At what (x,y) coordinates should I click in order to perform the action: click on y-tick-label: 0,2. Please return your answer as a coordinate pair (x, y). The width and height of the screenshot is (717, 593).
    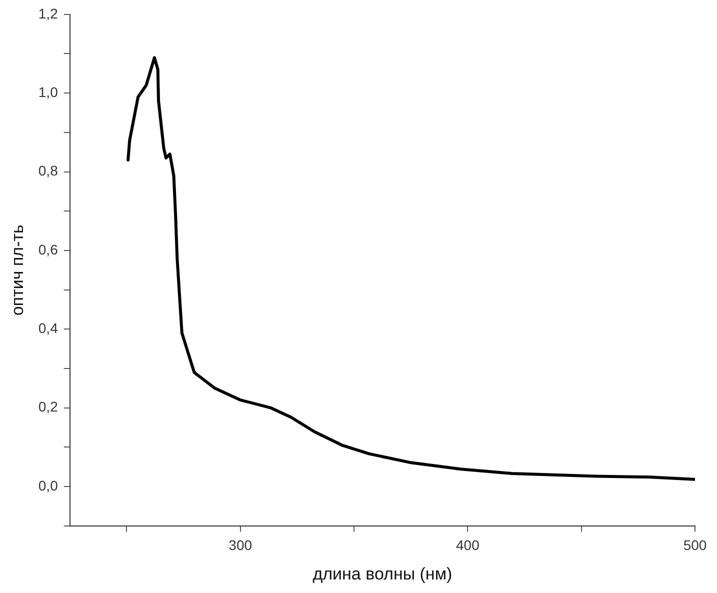
    Looking at the image, I should click on (48, 406).